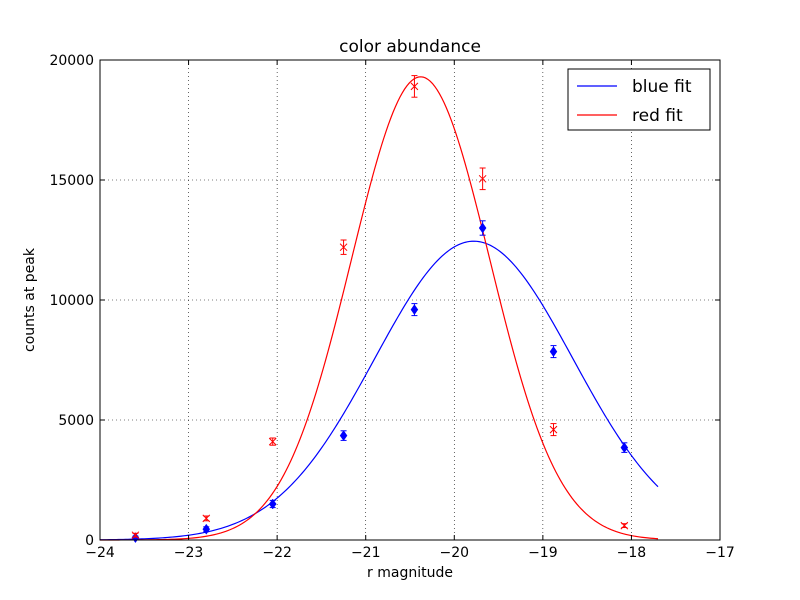 Image resolution: width=800 pixels, height=600 pixels. What do you see at coordinates (455, 553) in the screenshot?
I see `x-tick-label: −20` at bounding box center [455, 553].